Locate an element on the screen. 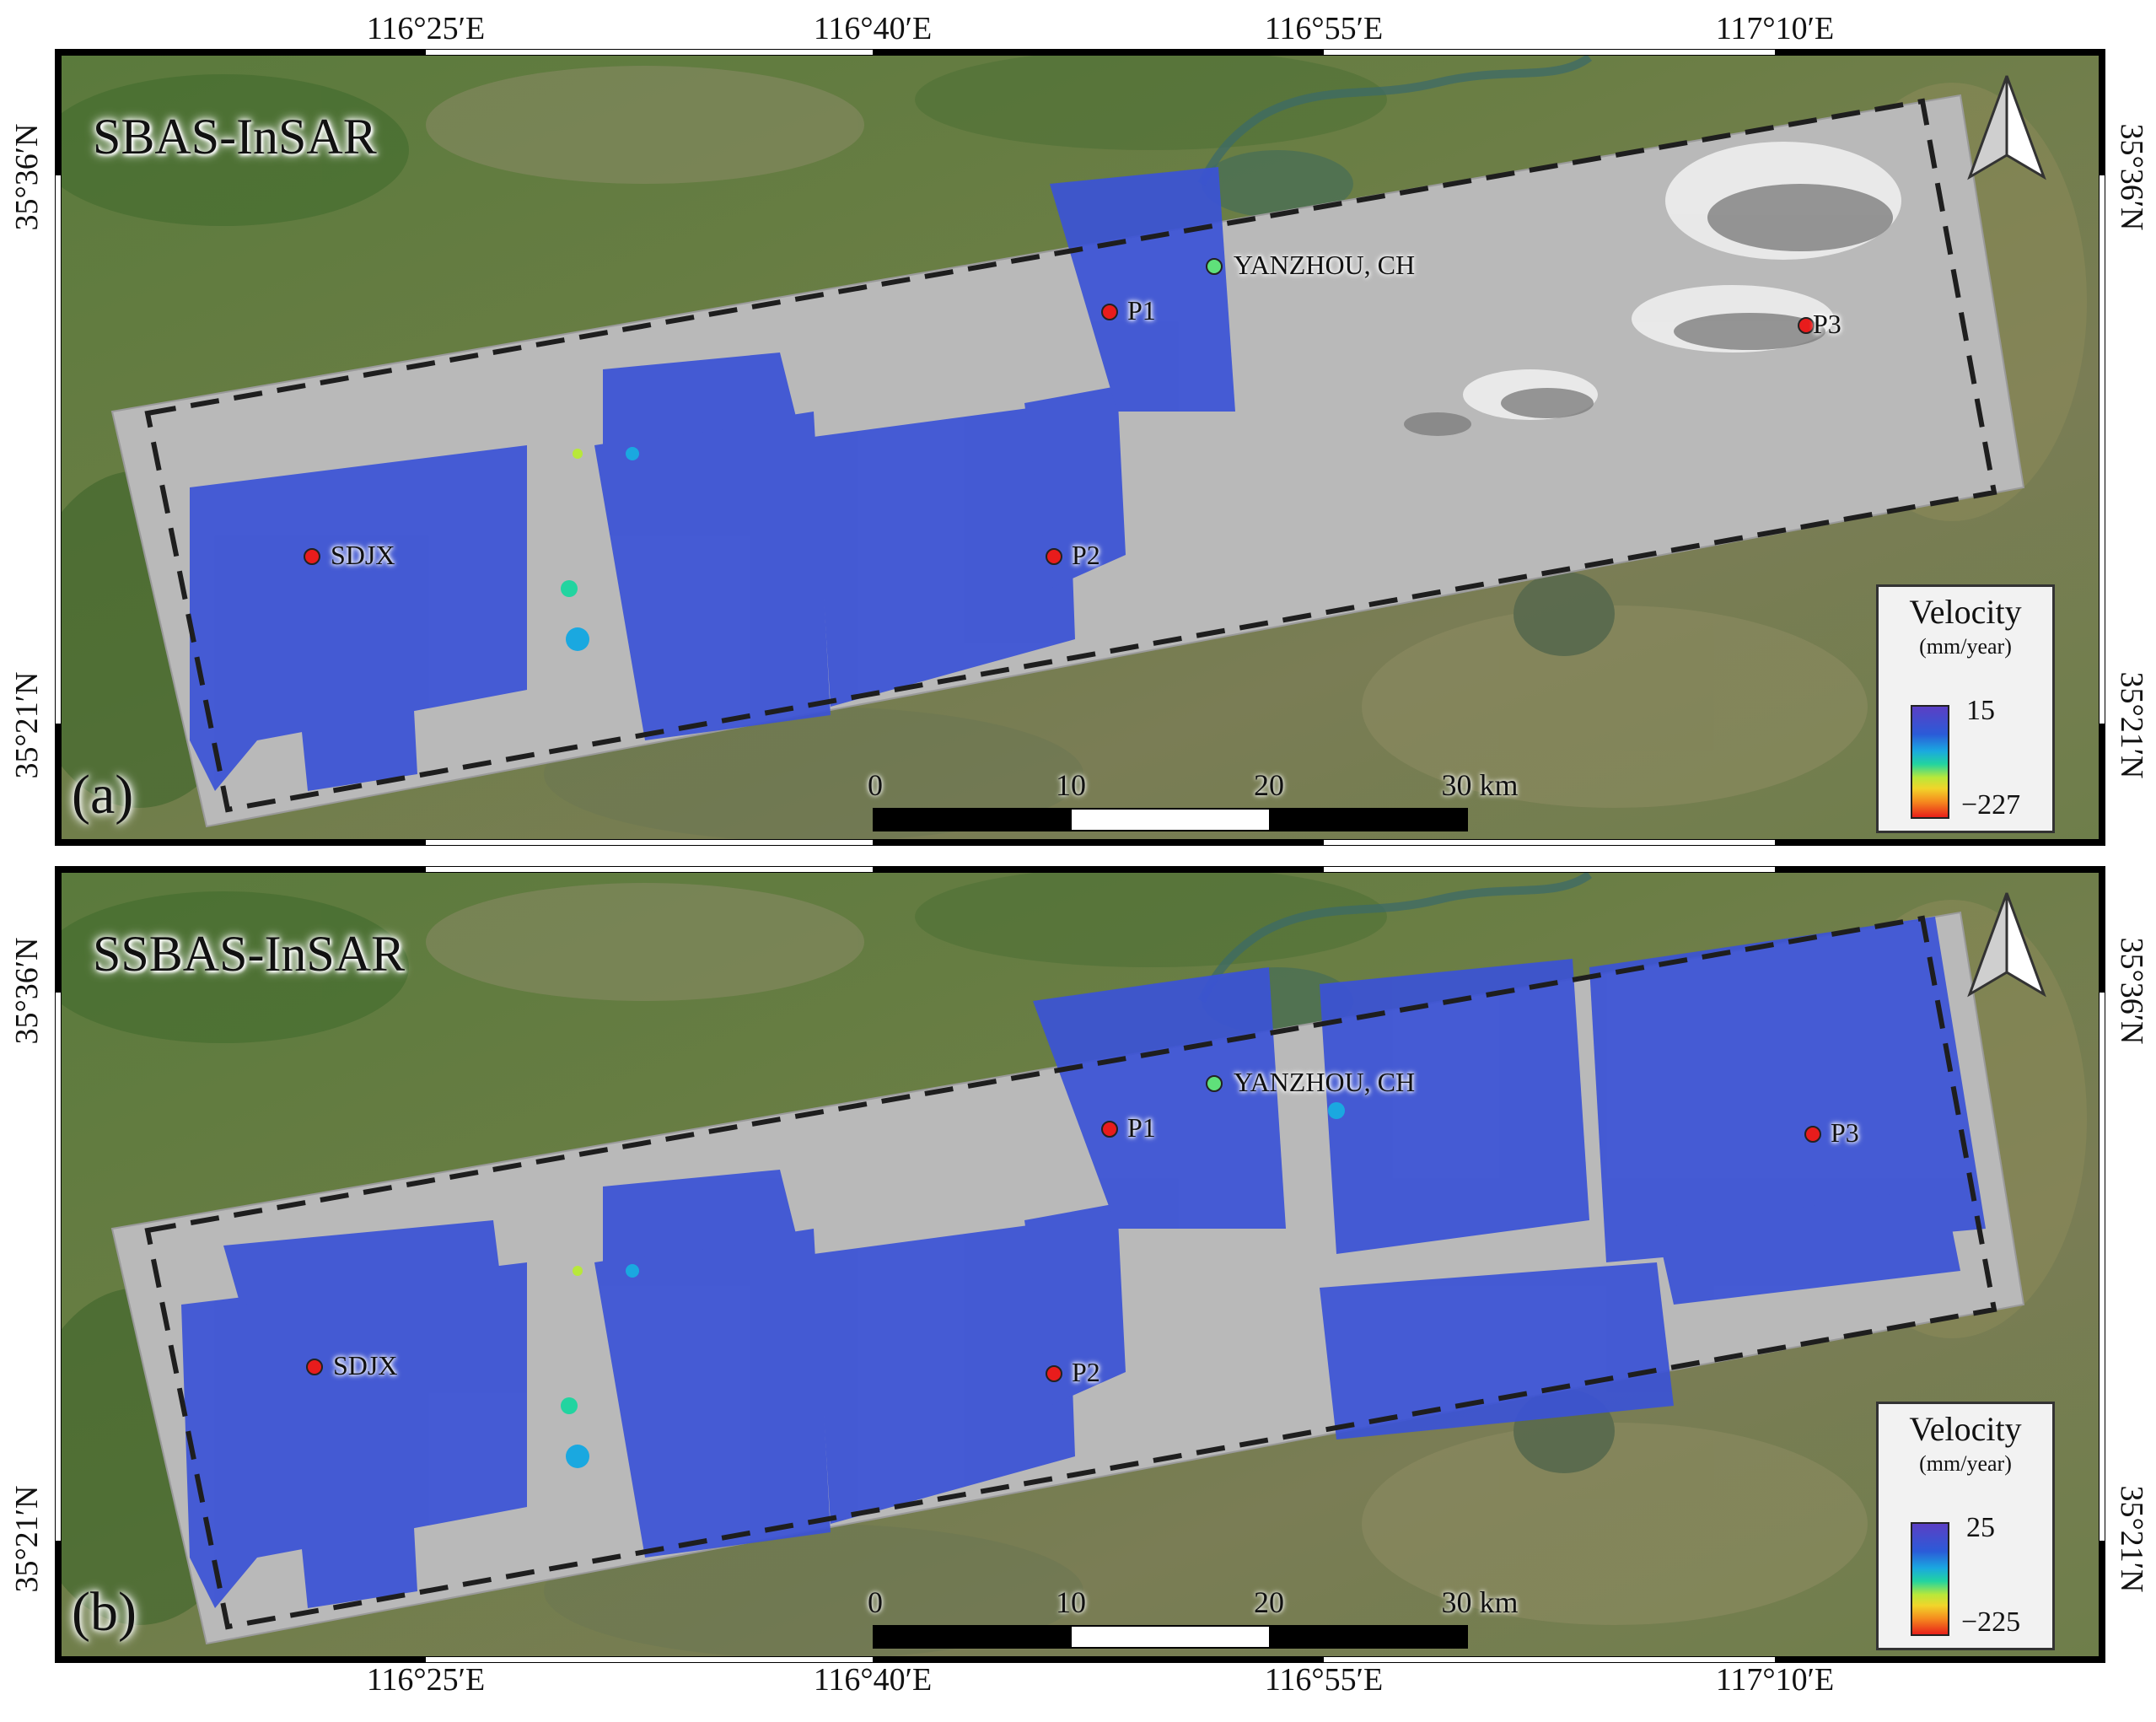 This screenshot has height=1722, width=2156. velocity-legend: Velocity (mm/year) 25 −225 is located at coordinates (1965, 1526).